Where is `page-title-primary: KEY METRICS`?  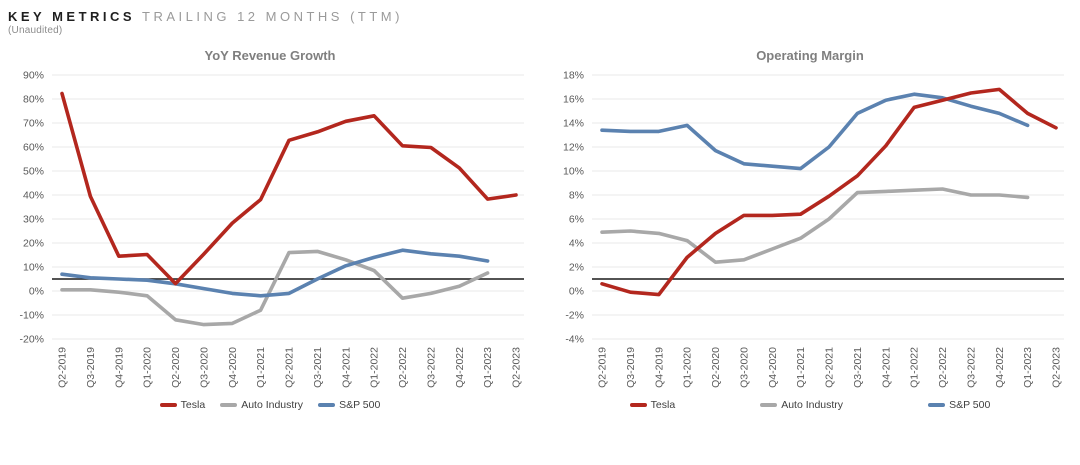
page-title-primary: KEY METRICS is located at coordinates (72, 16).